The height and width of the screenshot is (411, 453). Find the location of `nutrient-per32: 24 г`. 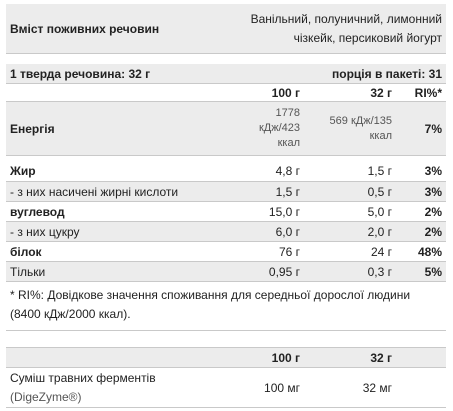

nutrient-per32: 24 г is located at coordinates (381, 251).